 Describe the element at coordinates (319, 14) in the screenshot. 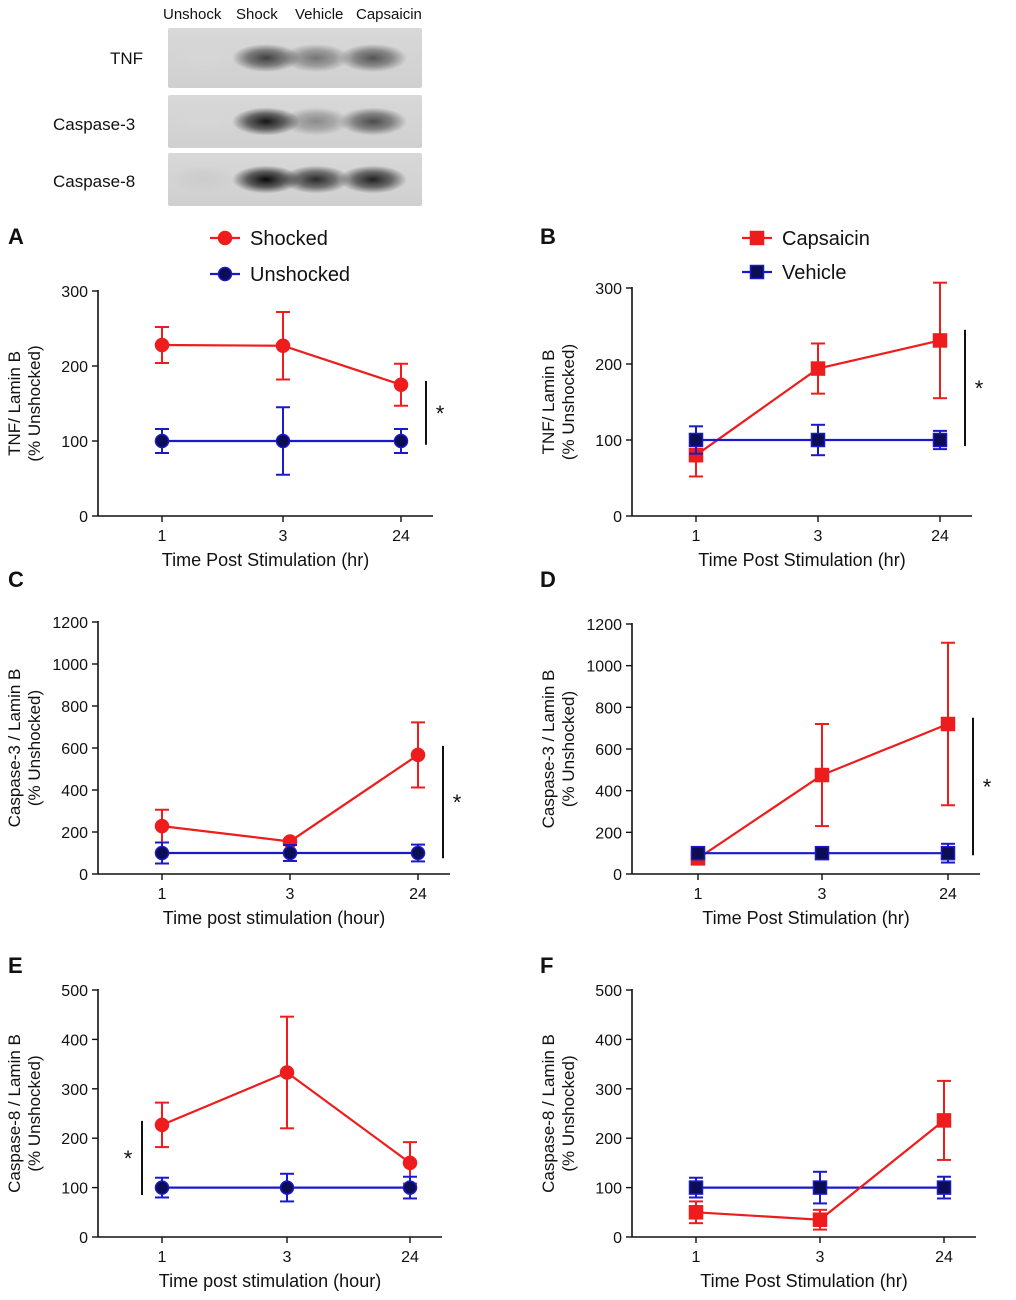

I see `lane-label-vehicle: Vehicle` at that location.